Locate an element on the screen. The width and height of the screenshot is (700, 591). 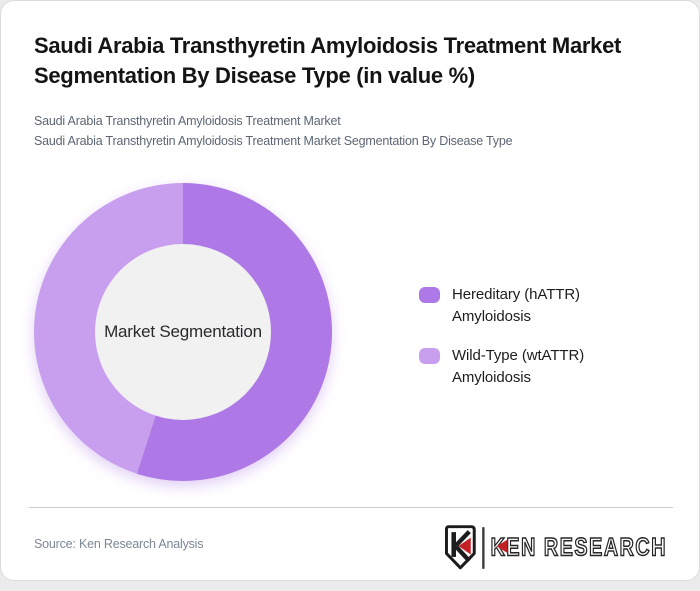
donut-center-label: Market Segmentation is located at coordinates (183, 331).